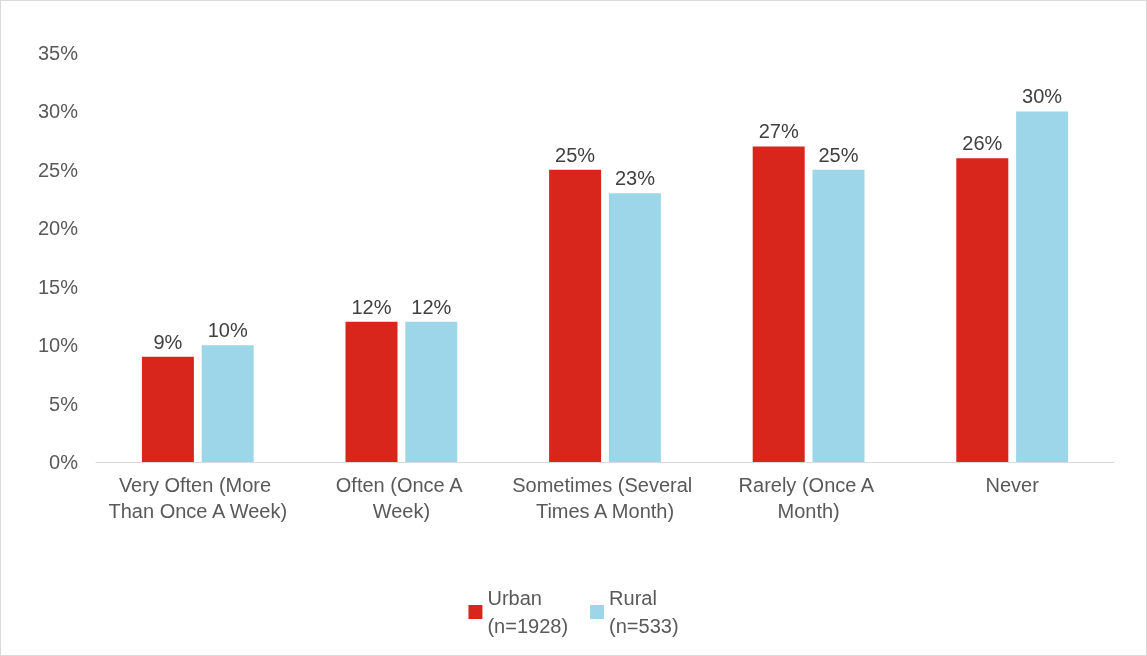  Describe the element at coordinates (1012, 485) in the screenshot. I see `x-tick-label: Never` at that location.